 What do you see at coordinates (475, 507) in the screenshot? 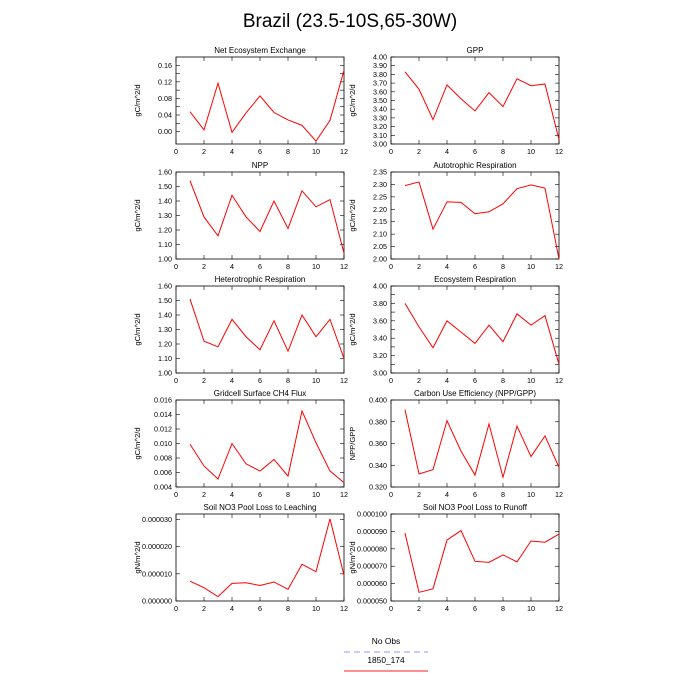
I see `panel-title: Soil NO3 Pool Loss to Runoff` at bounding box center [475, 507].